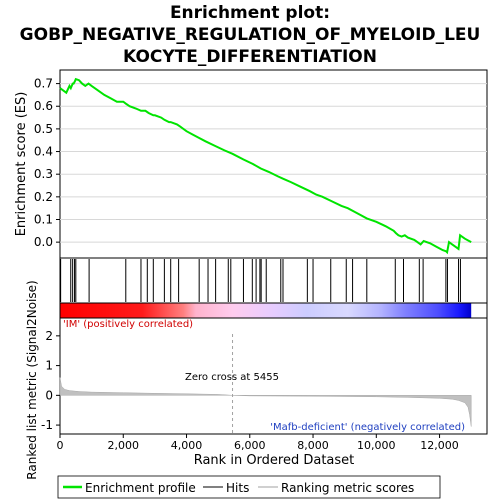 This screenshot has height=500, width=500. What do you see at coordinates (237, 488) in the screenshot?
I see `legend-hits-label: Hits` at bounding box center [237, 488].